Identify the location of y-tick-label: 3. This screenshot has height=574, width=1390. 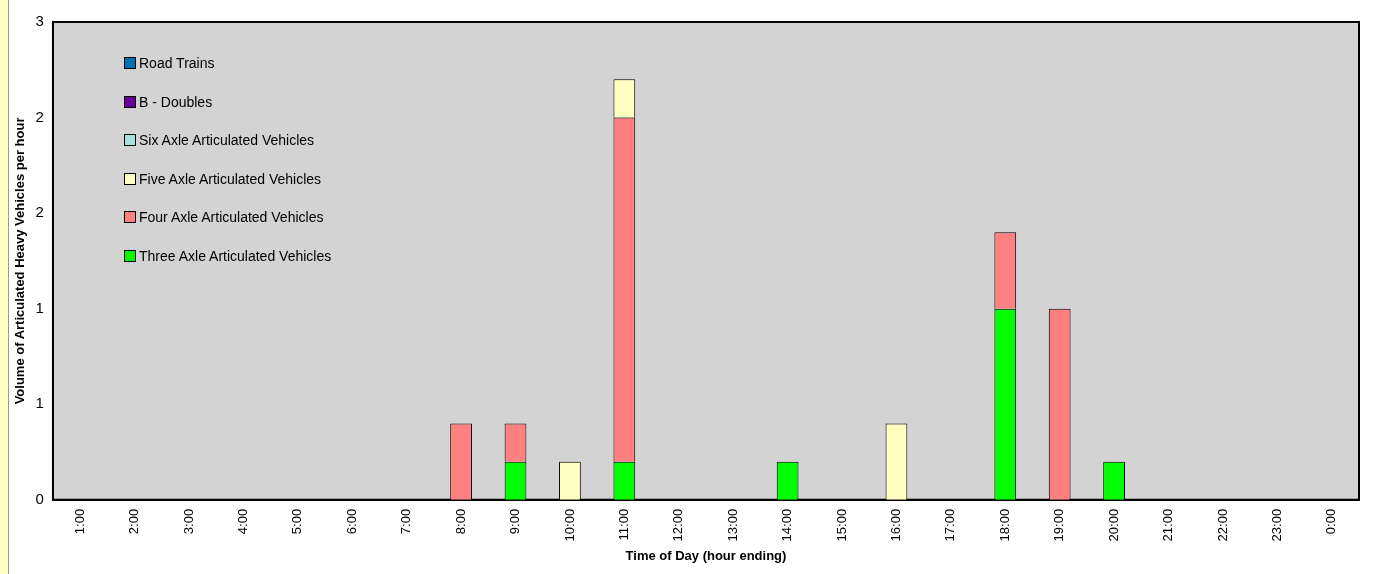
(39, 21).